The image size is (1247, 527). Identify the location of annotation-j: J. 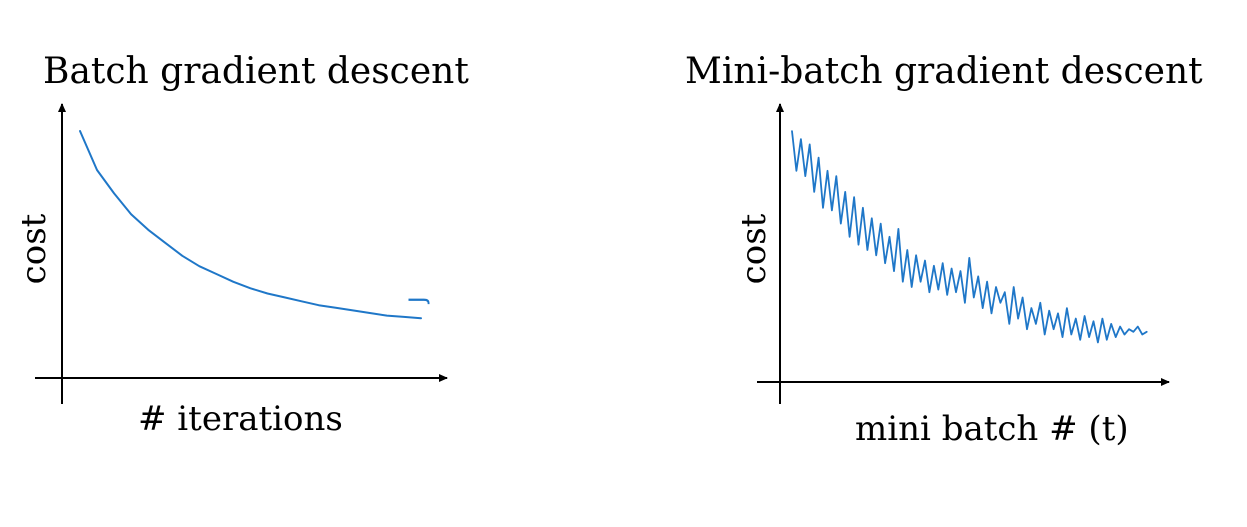
(418, 301).